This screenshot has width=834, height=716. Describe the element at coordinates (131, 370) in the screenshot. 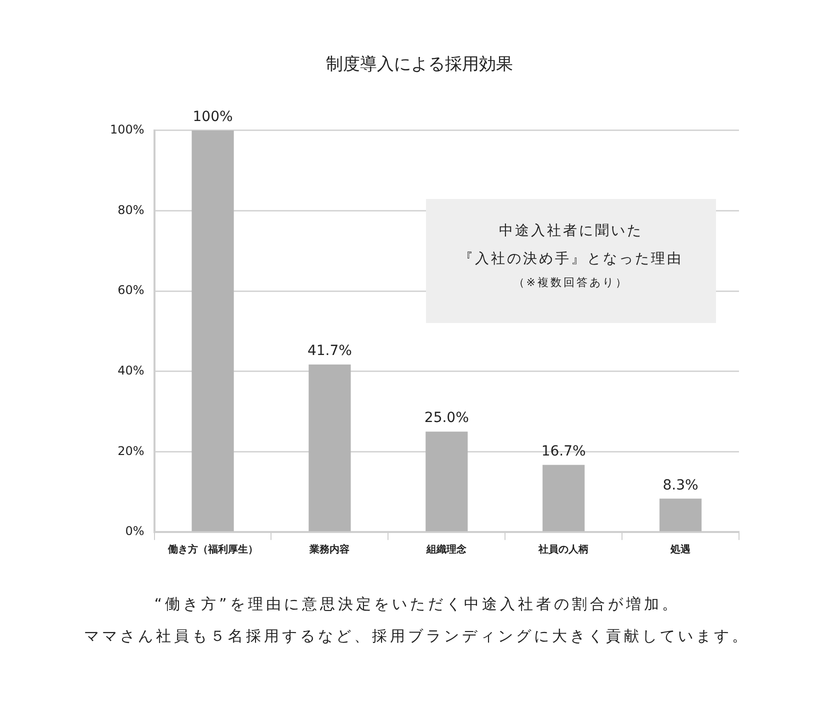

I see `y-tick-label: 40%` at that location.